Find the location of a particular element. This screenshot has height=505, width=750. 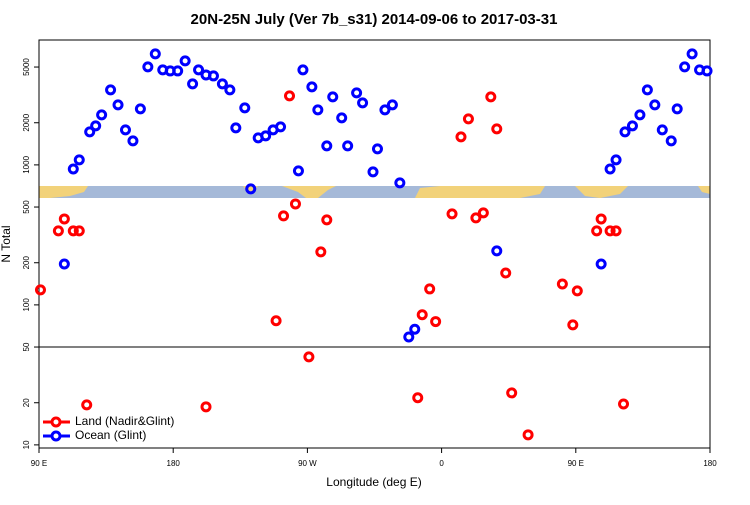

map-strip is located at coordinates (374, 192).